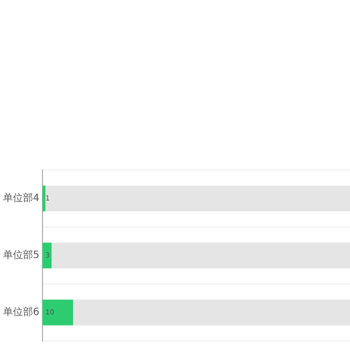  Describe the element at coordinates (21, 255) in the screenshot. I see `y-tick-label: 单位部5` at that location.